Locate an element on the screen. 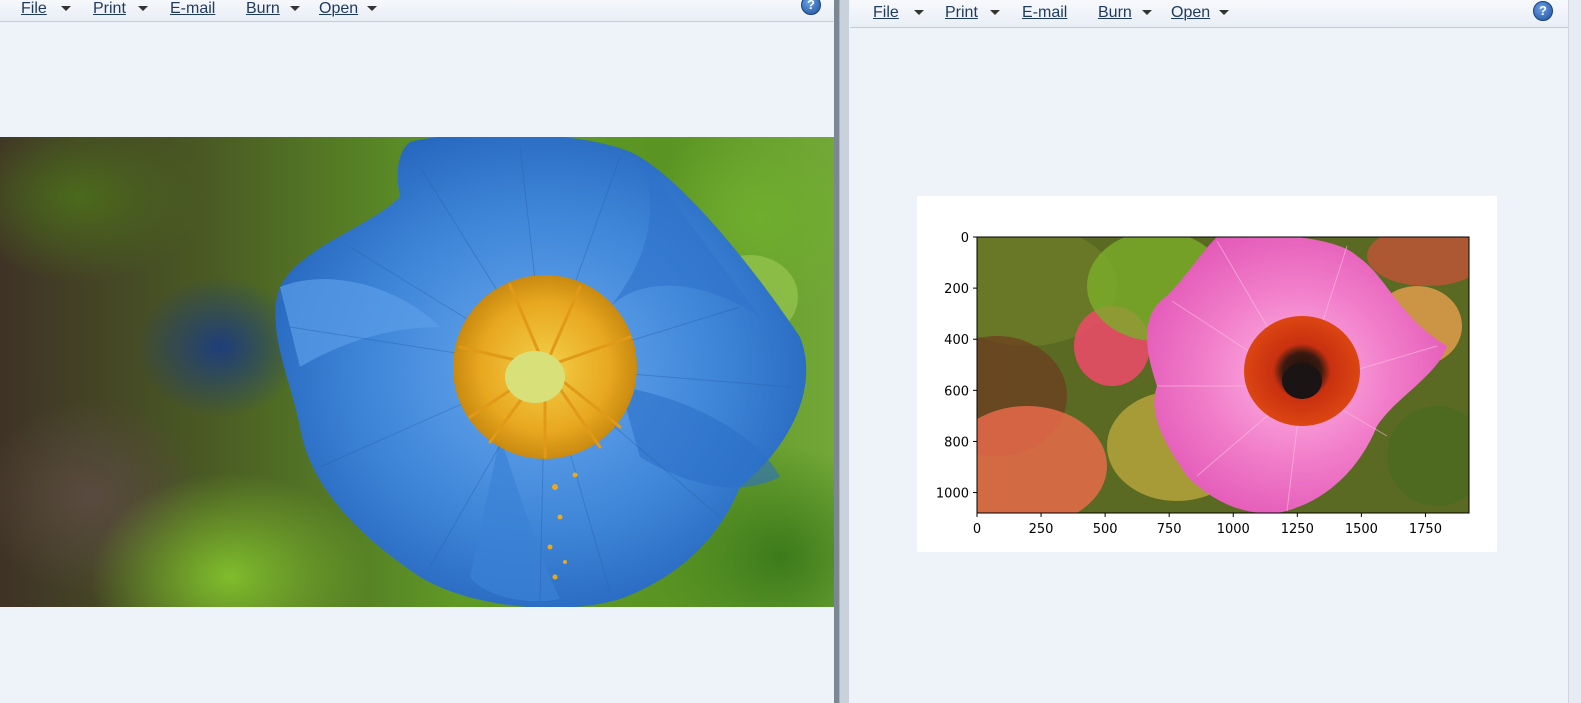  y-tick-label: 1000 is located at coordinates (952, 494).